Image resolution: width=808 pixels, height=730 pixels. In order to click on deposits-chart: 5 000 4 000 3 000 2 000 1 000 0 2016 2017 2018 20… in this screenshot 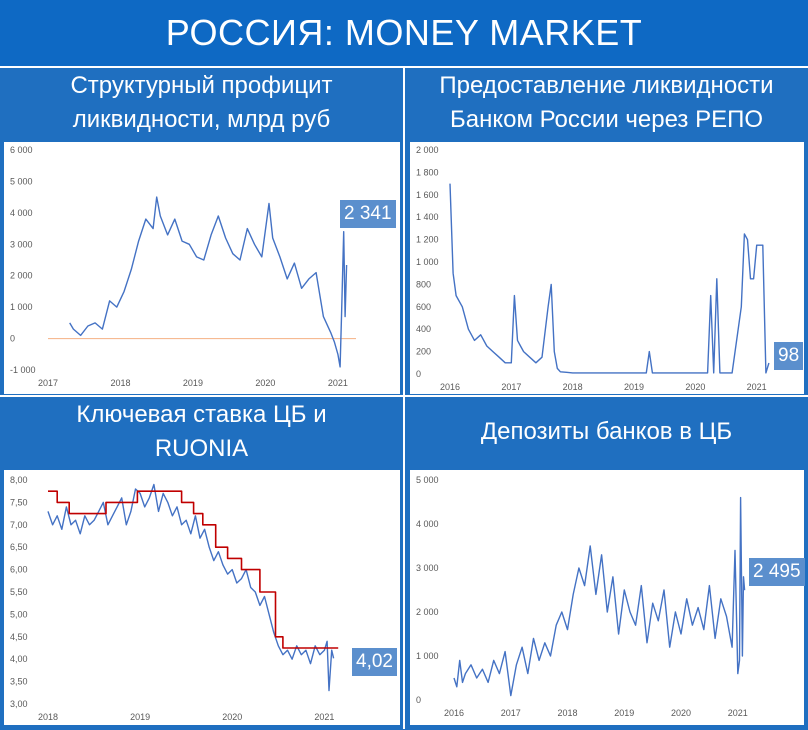, I will do `click(582, 596)`.